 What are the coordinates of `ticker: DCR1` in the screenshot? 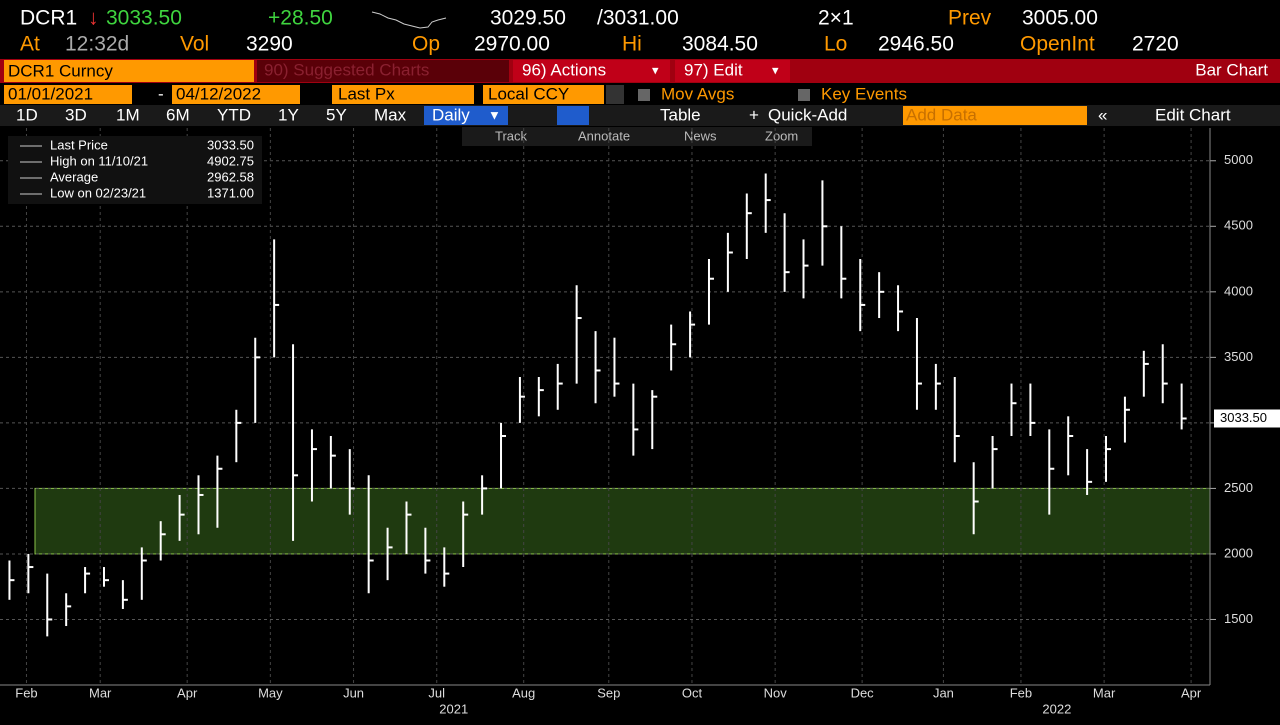 It's located at (48, 18).